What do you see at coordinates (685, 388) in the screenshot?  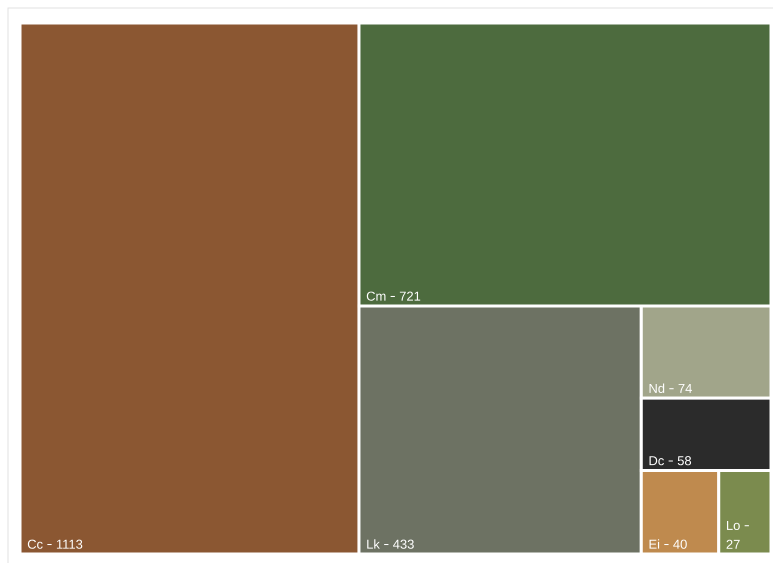 I see `data-label: 74` at bounding box center [685, 388].